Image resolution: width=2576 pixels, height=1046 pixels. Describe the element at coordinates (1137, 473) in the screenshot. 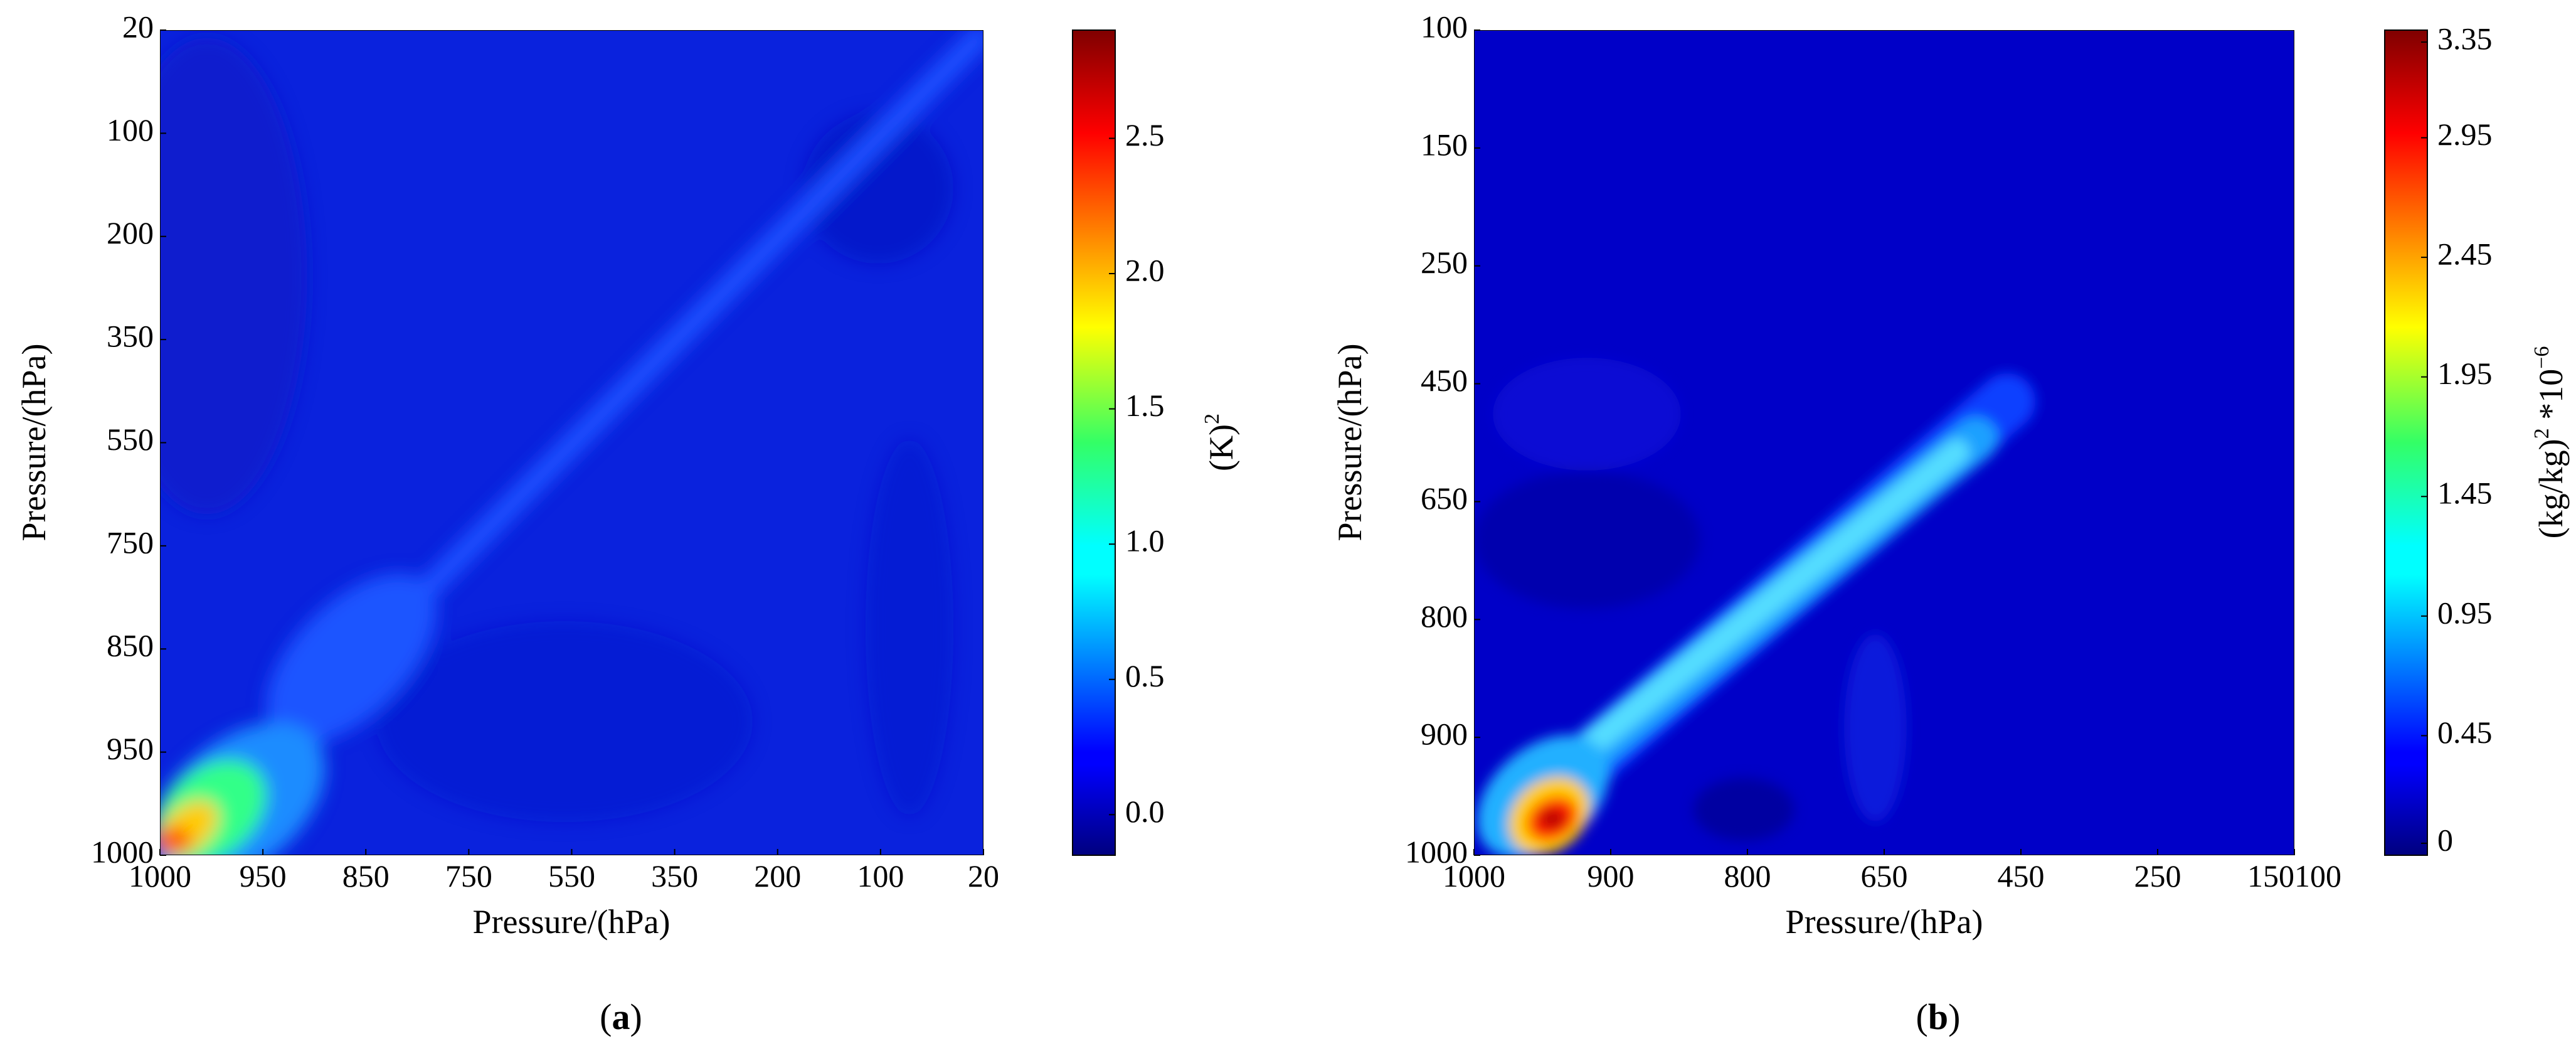

I see `colorbar-a-ticks: 2.5 2.0 1.5 1.0 0.5 0.0` at that location.